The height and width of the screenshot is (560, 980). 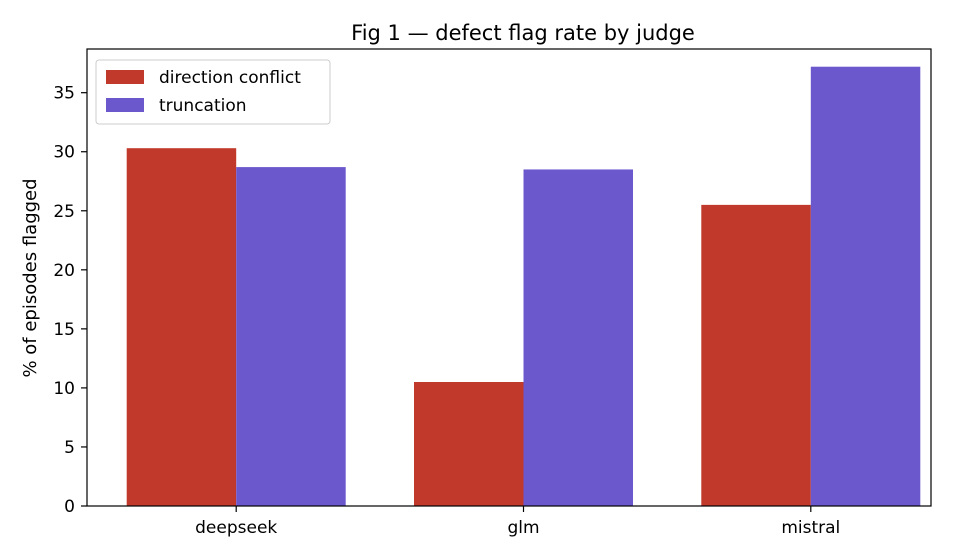 What do you see at coordinates (291, 336) in the screenshot?
I see `bar-truncation-deepseek` at bounding box center [291, 336].